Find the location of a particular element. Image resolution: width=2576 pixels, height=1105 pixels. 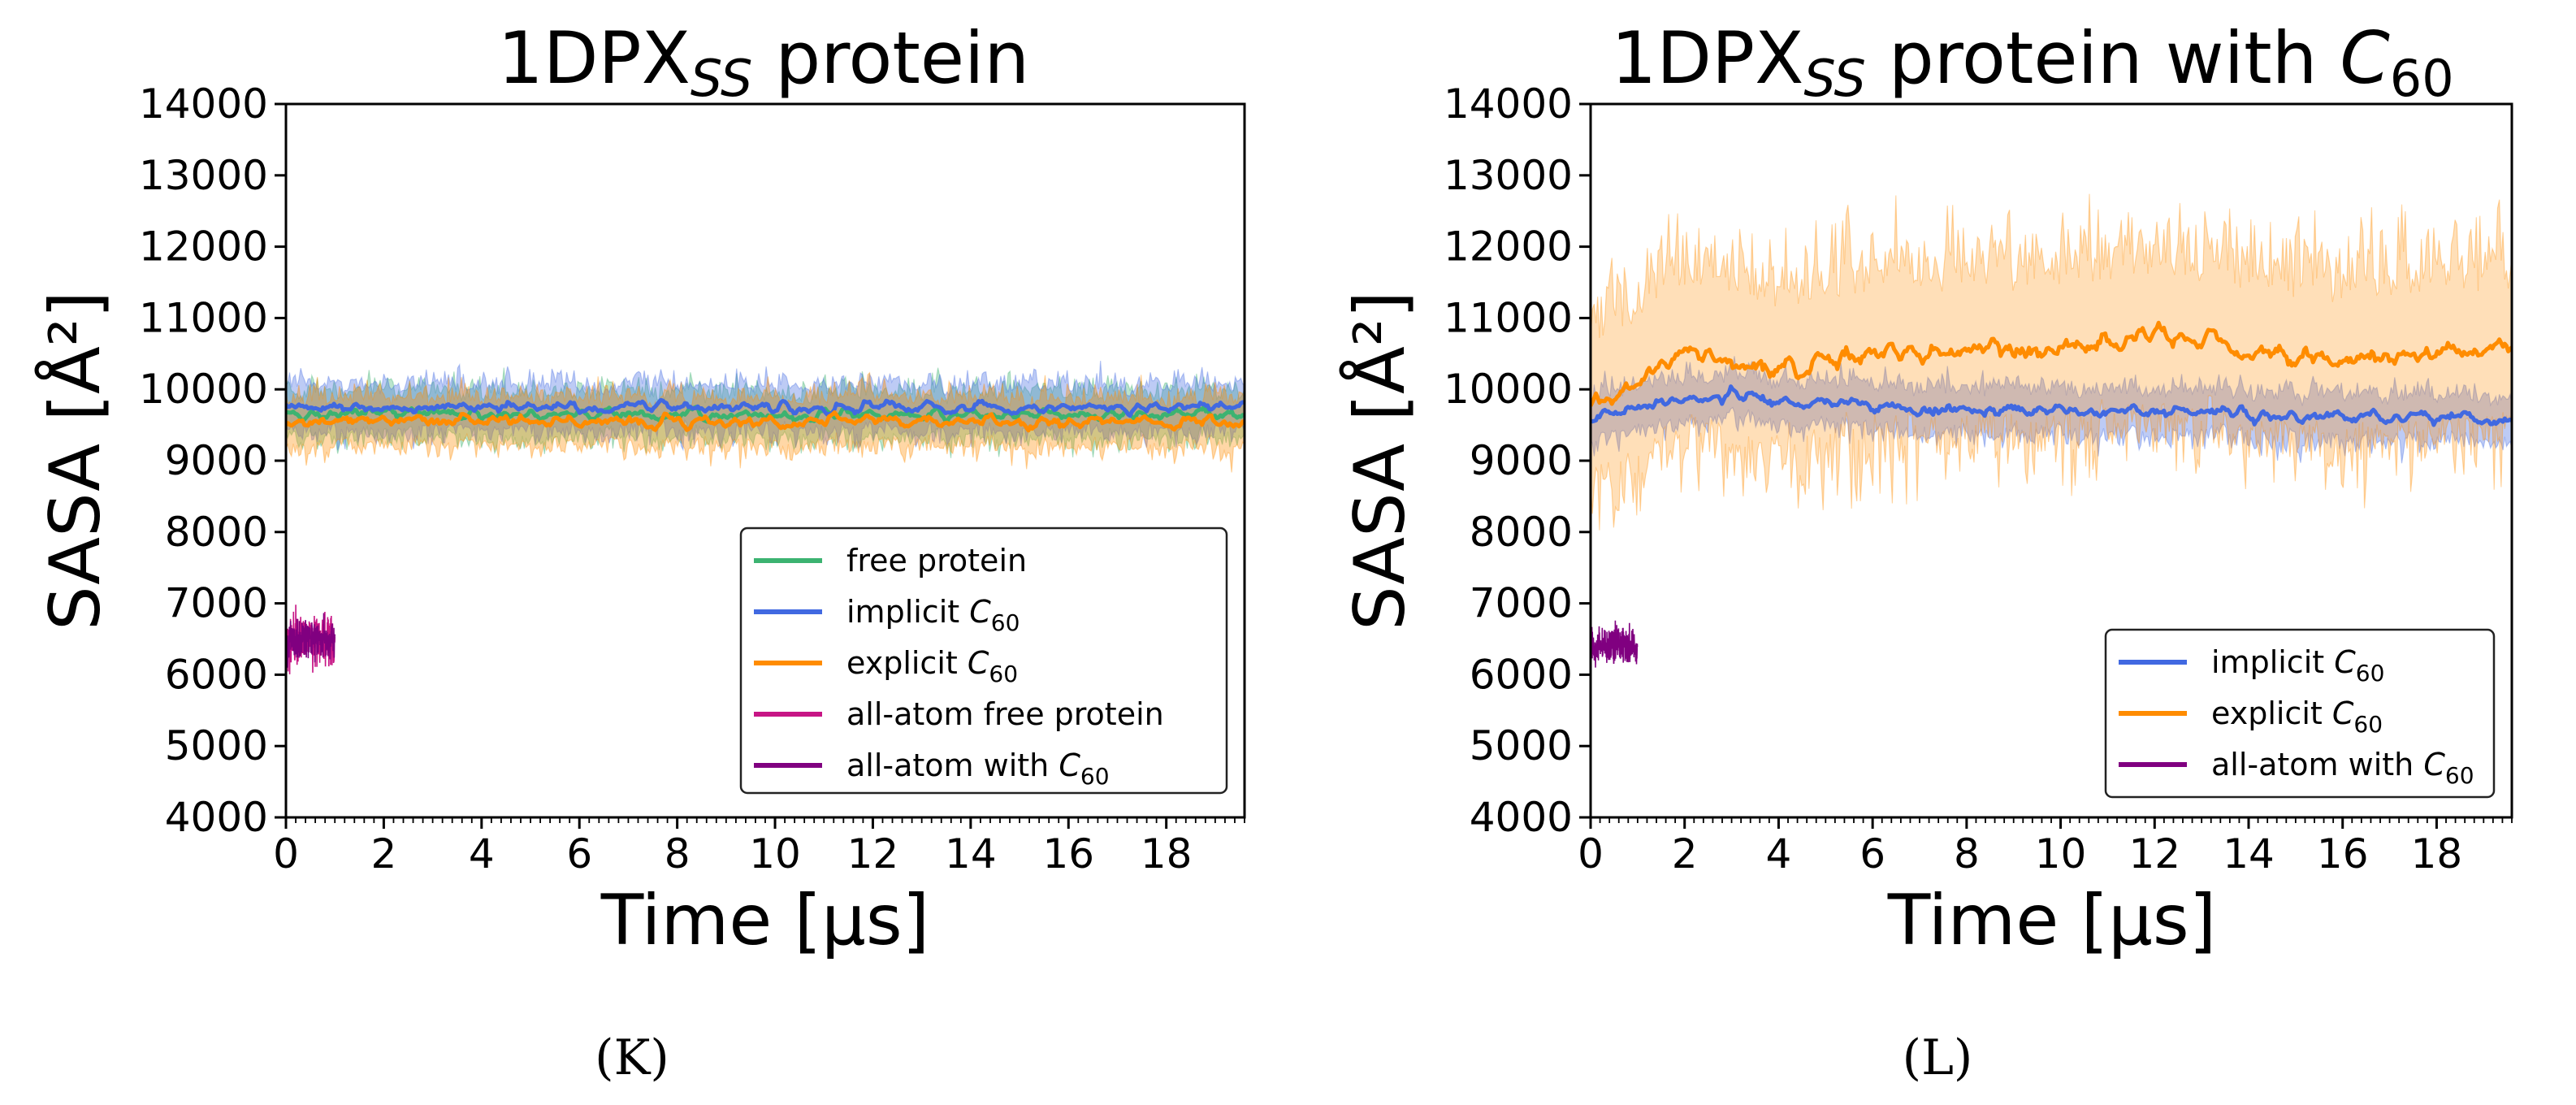

legend-label: all-atom free protein is located at coordinates (1005, 714).